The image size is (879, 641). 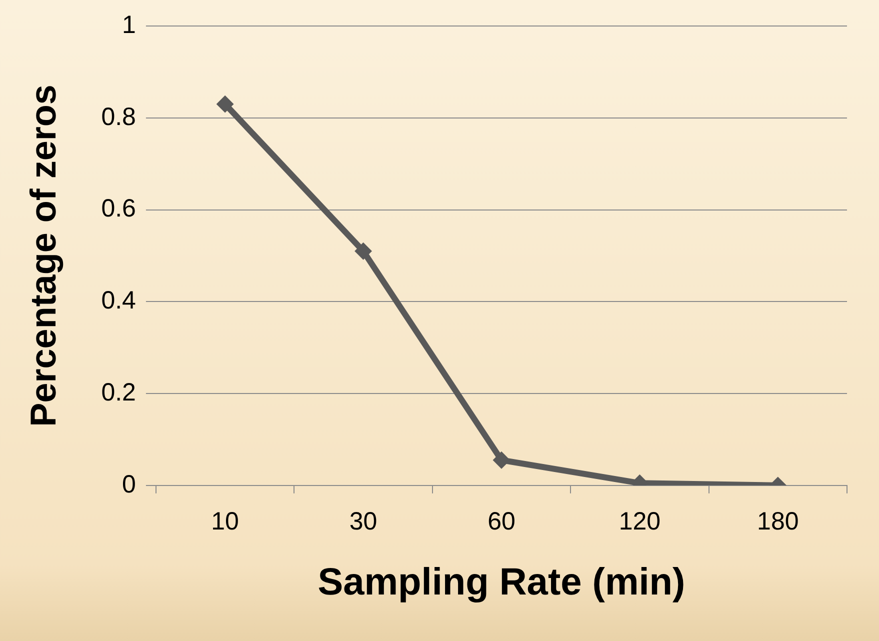 I want to click on y-tick-label: 0.4, so click(x=118, y=300).